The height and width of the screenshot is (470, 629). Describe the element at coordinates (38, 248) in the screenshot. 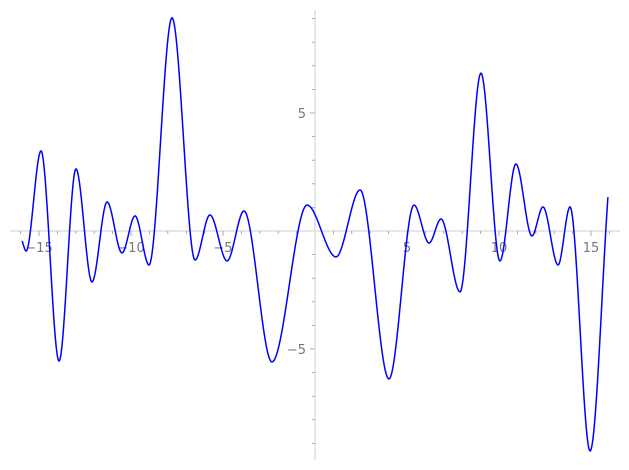

I see `x-tick-label: −15` at that location.